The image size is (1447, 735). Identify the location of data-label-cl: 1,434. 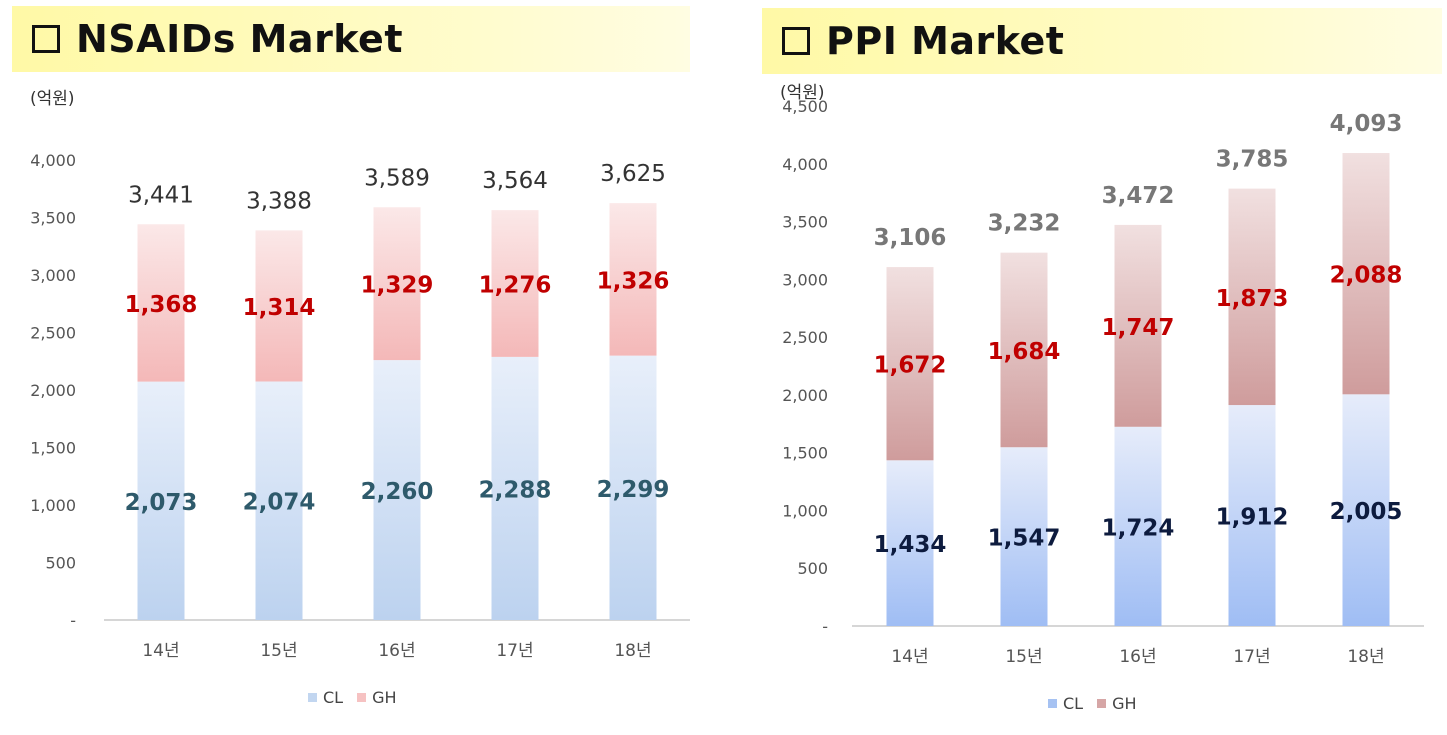
(910, 545).